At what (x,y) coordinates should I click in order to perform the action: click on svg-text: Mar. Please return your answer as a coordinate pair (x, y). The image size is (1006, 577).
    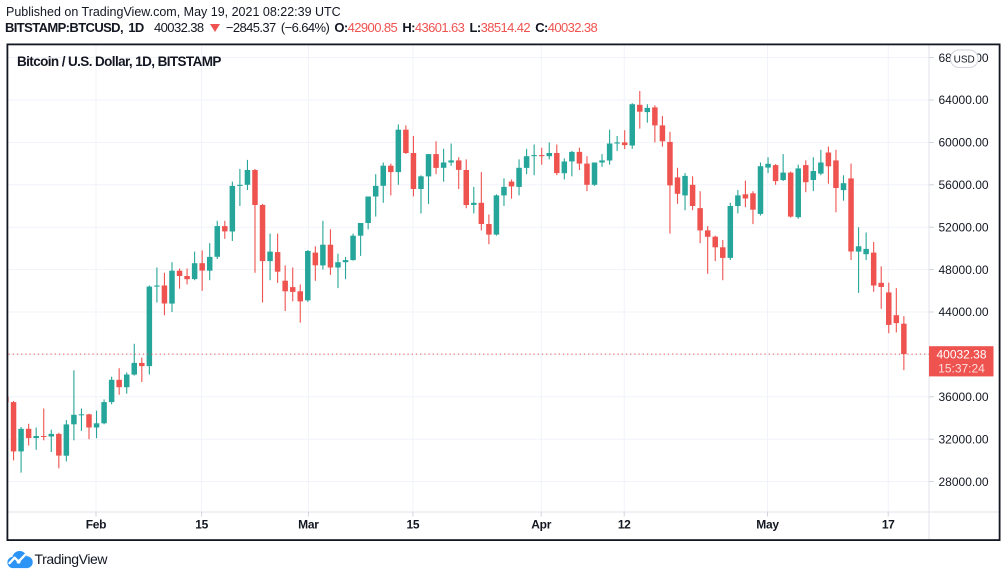
    Looking at the image, I should click on (308, 525).